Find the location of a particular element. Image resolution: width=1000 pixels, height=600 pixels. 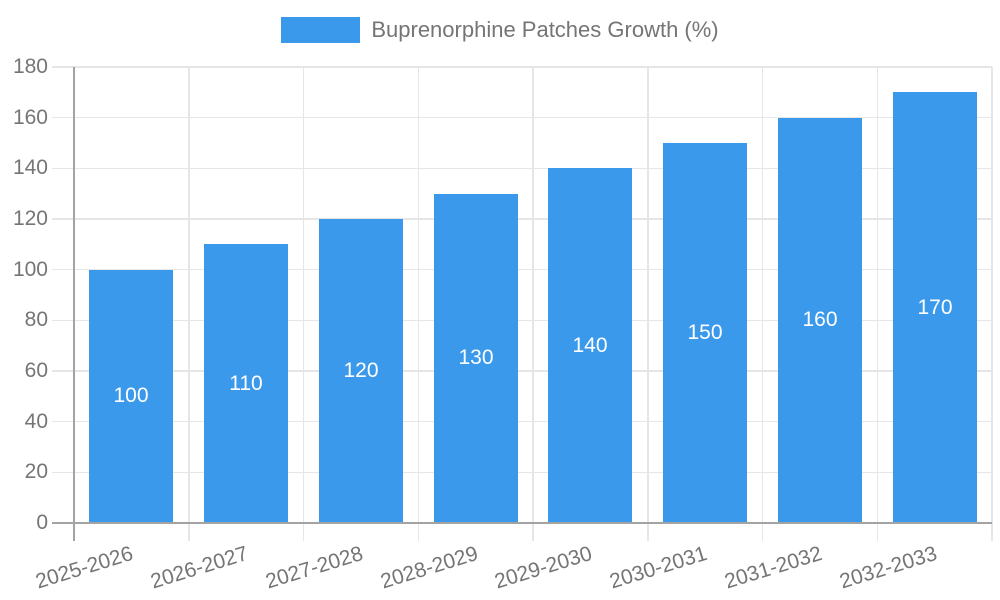

bar-value-label: 140 is located at coordinates (590, 345).